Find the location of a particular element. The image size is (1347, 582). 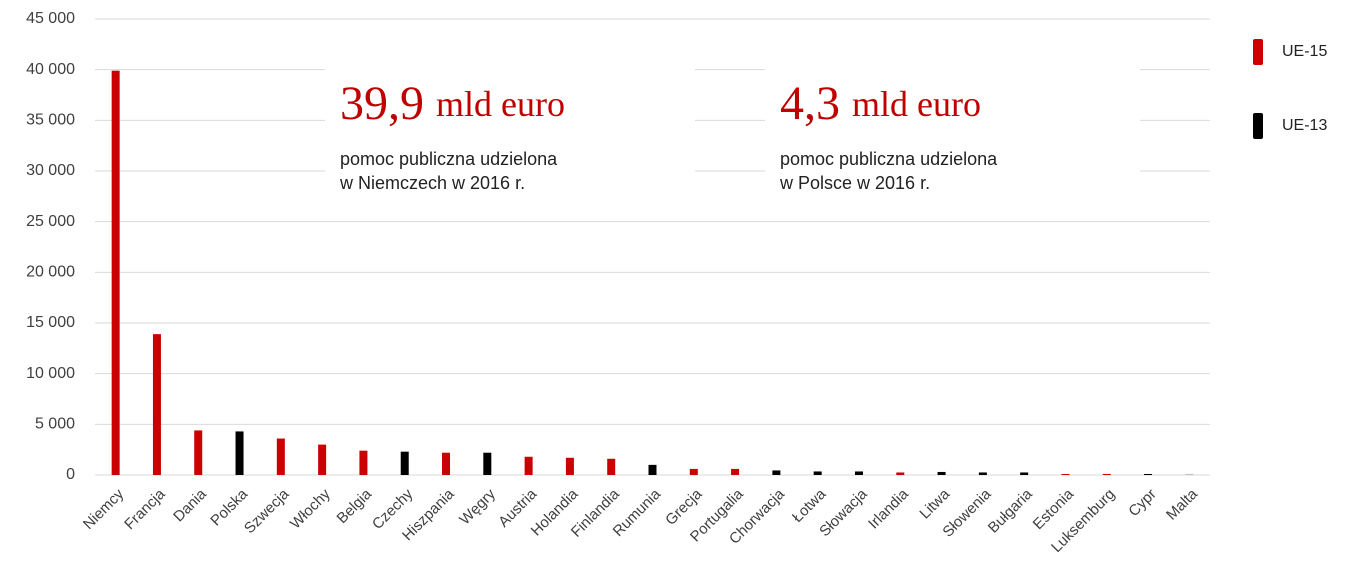

x-tick-label: Bułgaria is located at coordinates (1010, 510).